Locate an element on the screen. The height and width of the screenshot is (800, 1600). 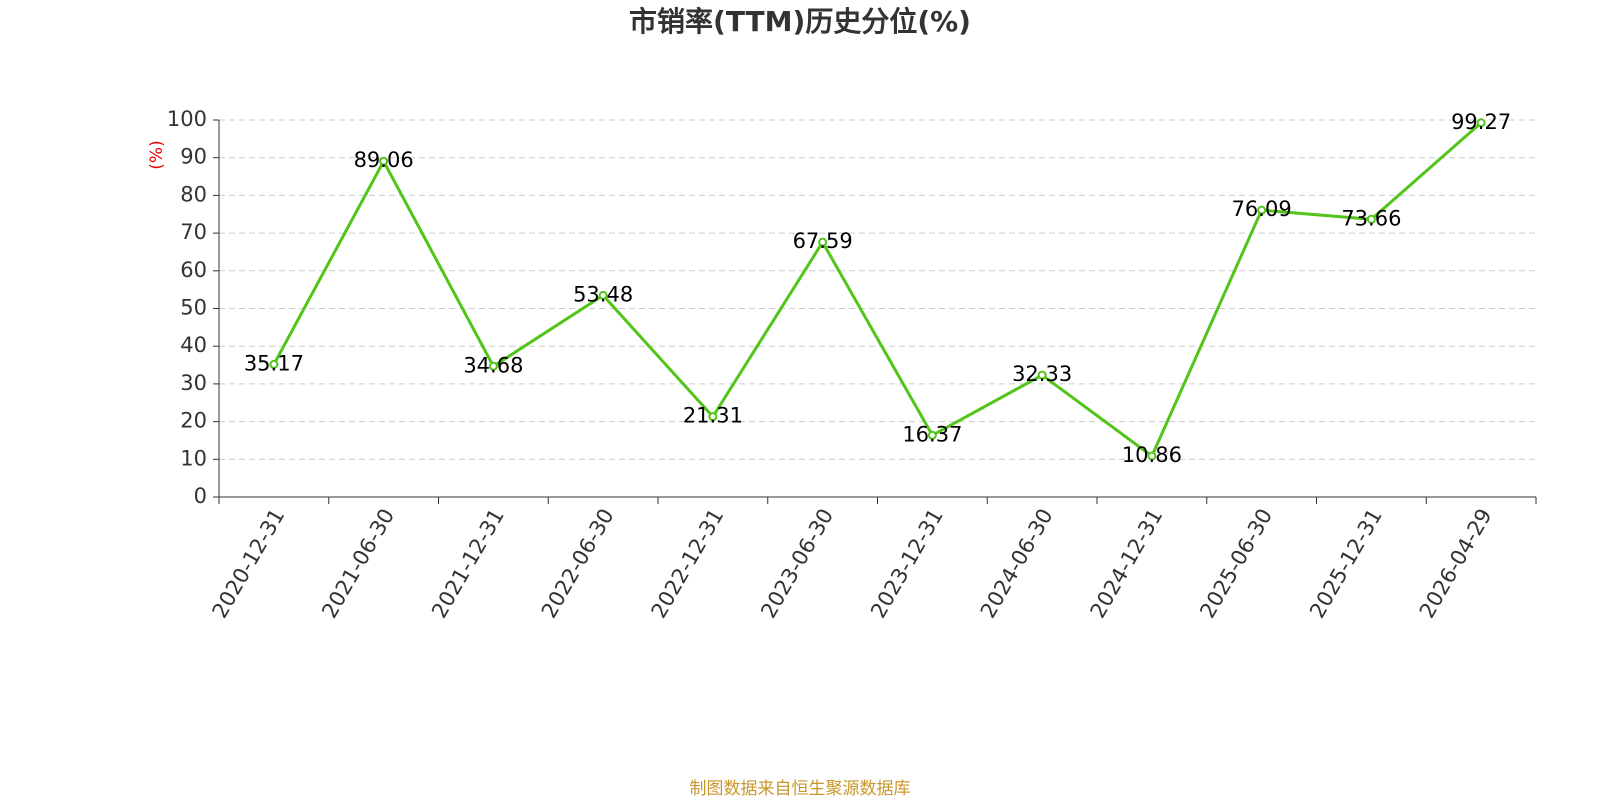
y-tick-label: 90 is located at coordinates (193, 157).